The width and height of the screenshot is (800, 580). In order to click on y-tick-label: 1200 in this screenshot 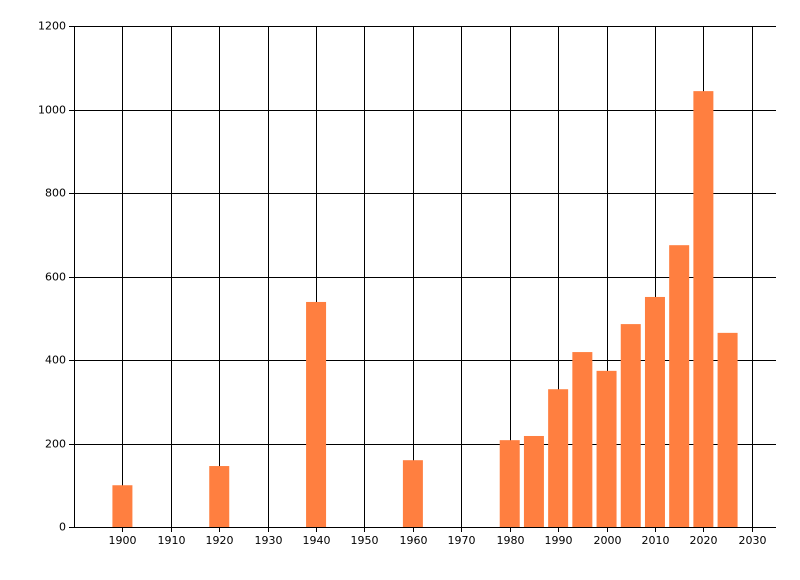, I will do `click(52, 26)`.